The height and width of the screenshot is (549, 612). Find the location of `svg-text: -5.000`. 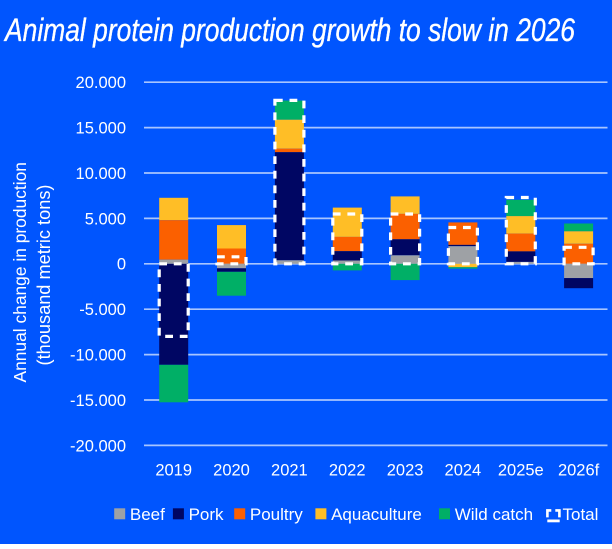

svg-text: -5.000 is located at coordinates (102, 310).